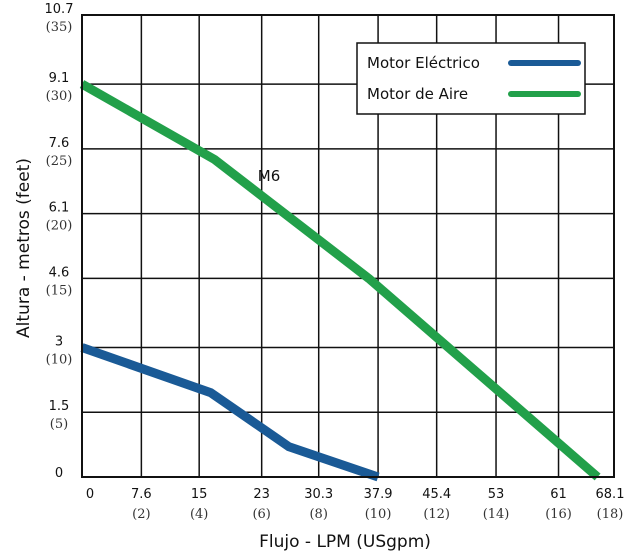 The height and width of the screenshot is (555, 629). Describe the element at coordinates (261, 494) in the screenshot. I see `x-tick-label: 23` at that location.